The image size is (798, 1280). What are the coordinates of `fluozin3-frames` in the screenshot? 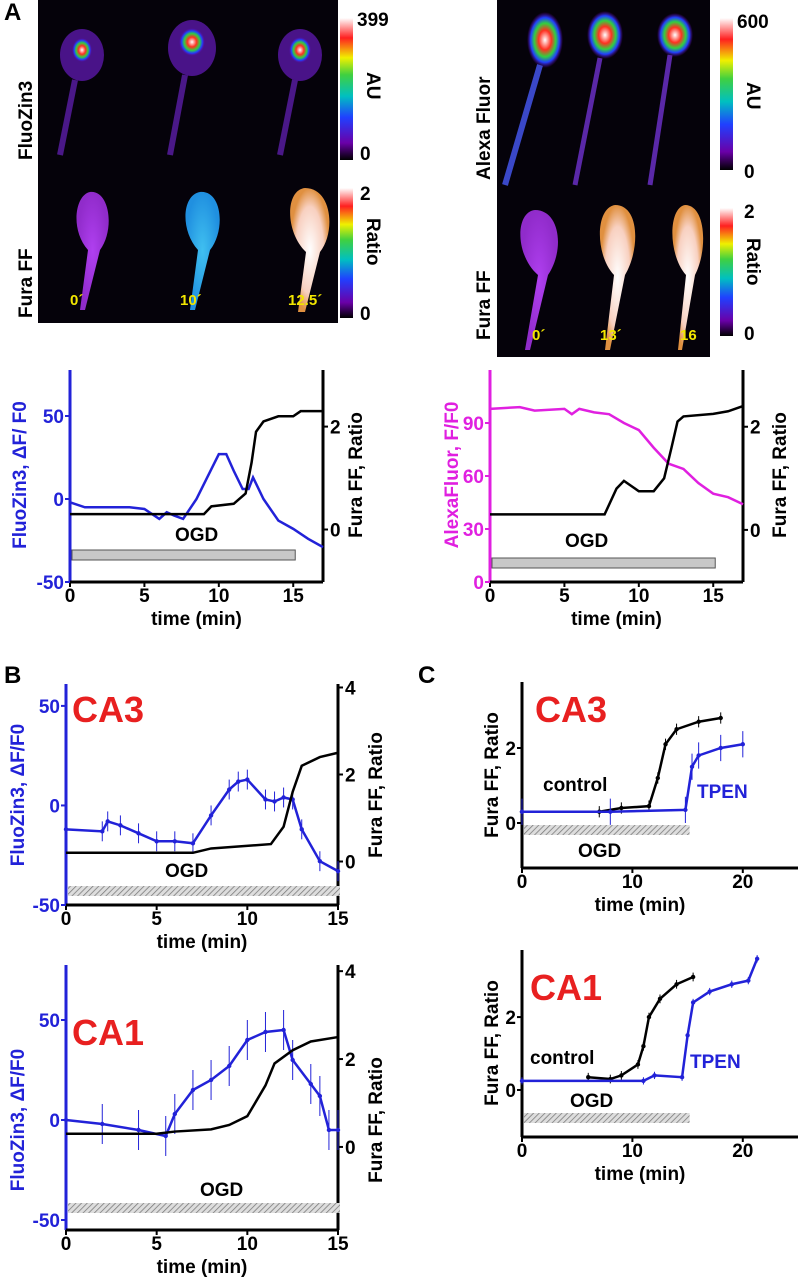 It's located at (189, 88).